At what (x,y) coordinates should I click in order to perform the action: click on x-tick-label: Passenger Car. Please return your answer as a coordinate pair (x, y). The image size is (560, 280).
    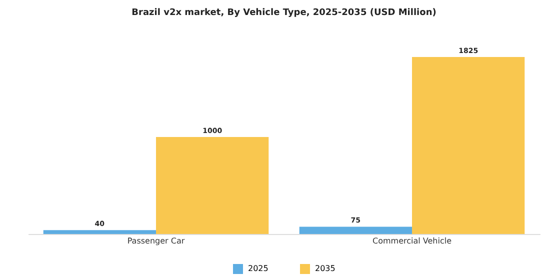
    Looking at the image, I should click on (156, 241).